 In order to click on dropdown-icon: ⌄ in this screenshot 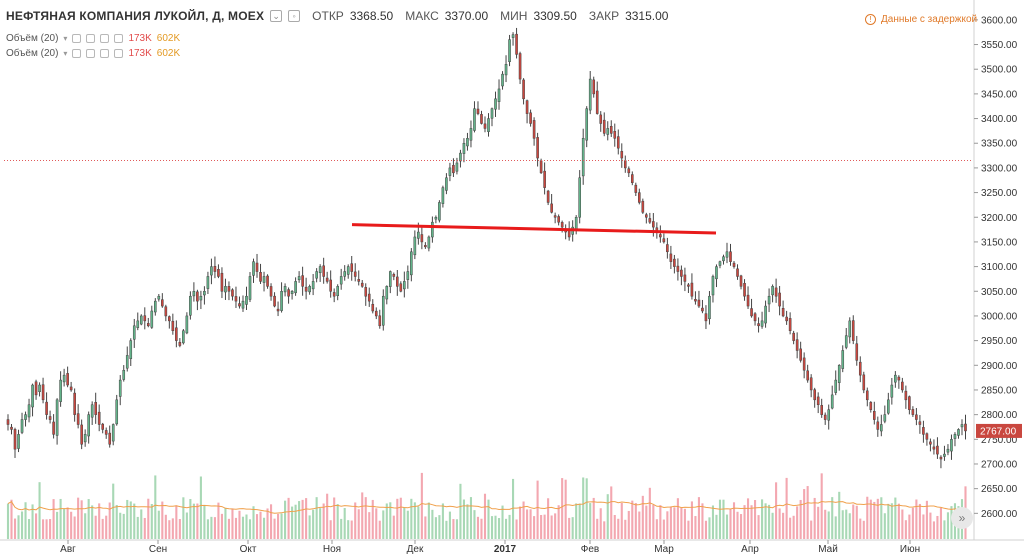, I will do `click(276, 16)`.